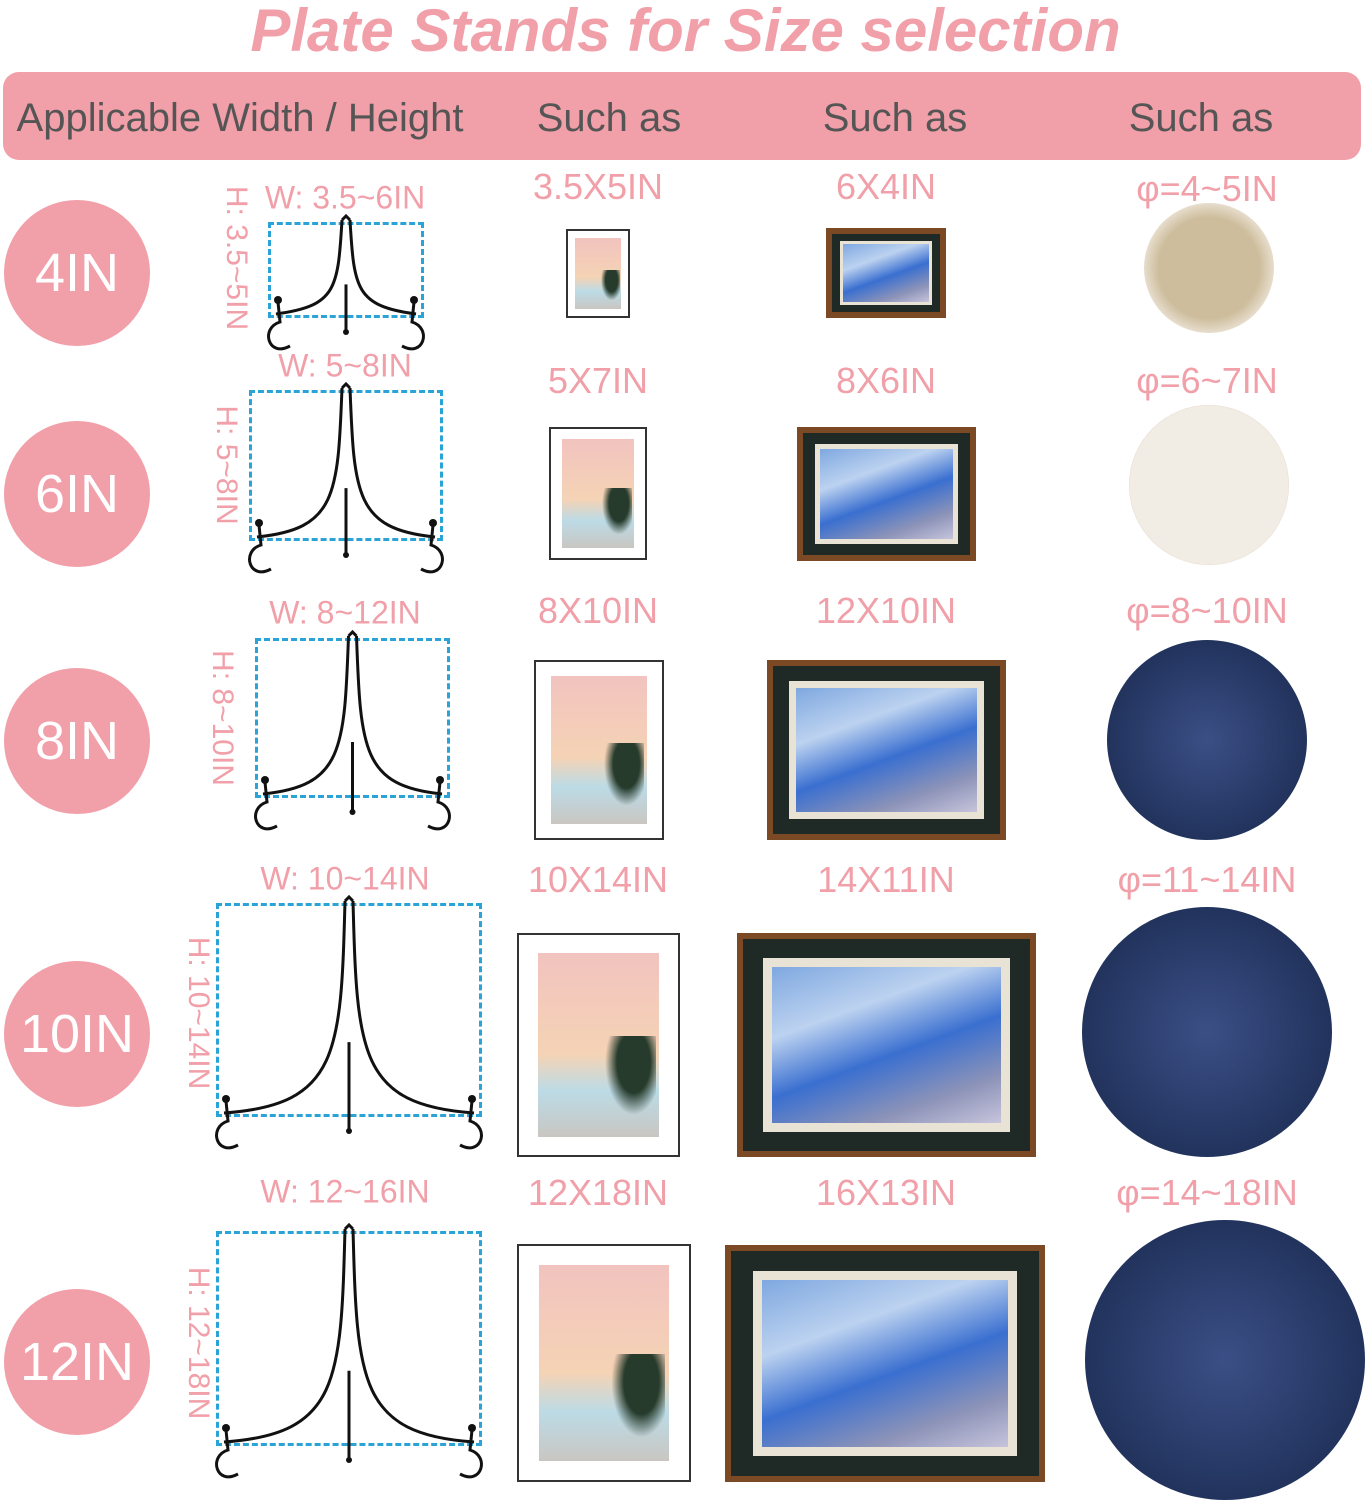  What do you see at coordinates (598, 1192) in the screenshot?
I see `photo-size-label: 12X18IN` at bounding box center [598, 1192].